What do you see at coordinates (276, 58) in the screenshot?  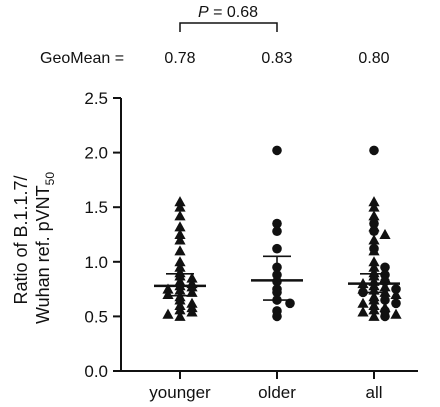 I see `geomean-value-older: 0.83` at bounding box center [276, 58].